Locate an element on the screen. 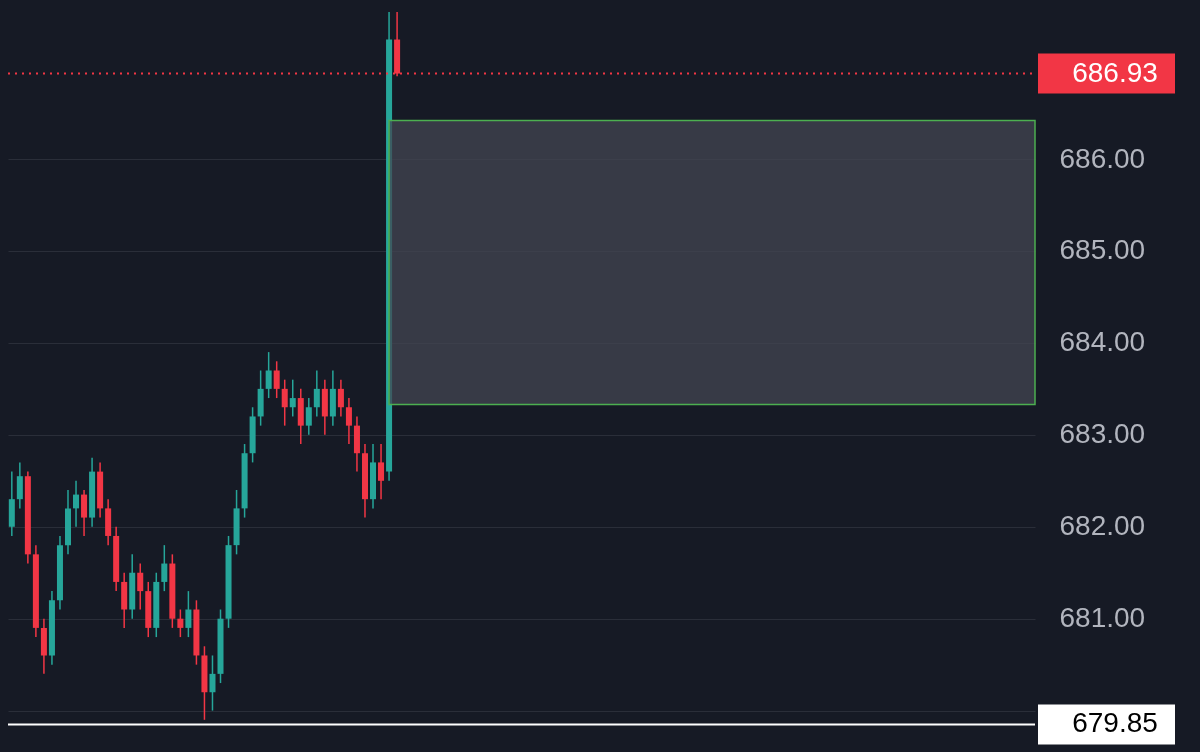 The height and width of the screenshot is (752, 1200). y-tick-label: 685.00 is located at coordinates (1102, 250).